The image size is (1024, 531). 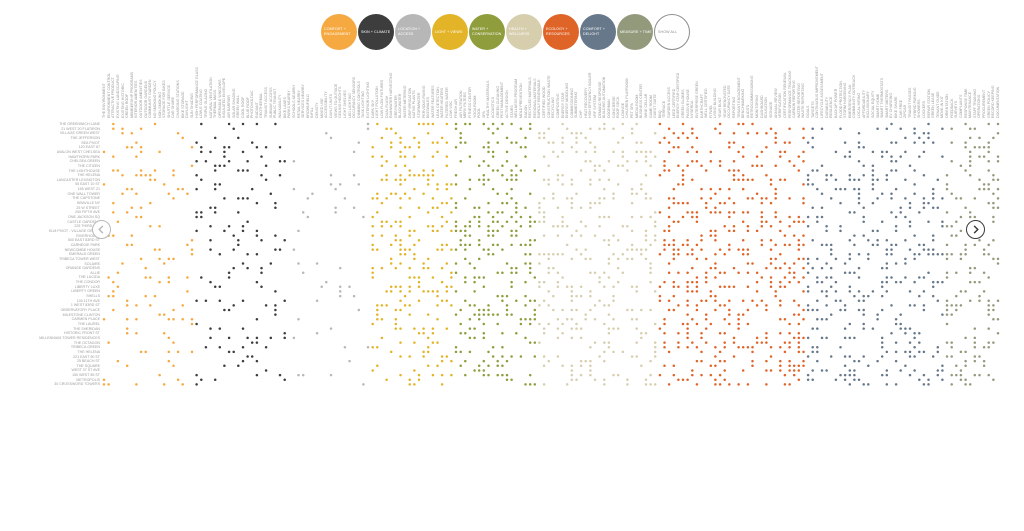 What do you see at coordinates (672, 32) in the screenshot?
I see `filter-show-all: SHOW ALL` at bounding box center [672, 32].